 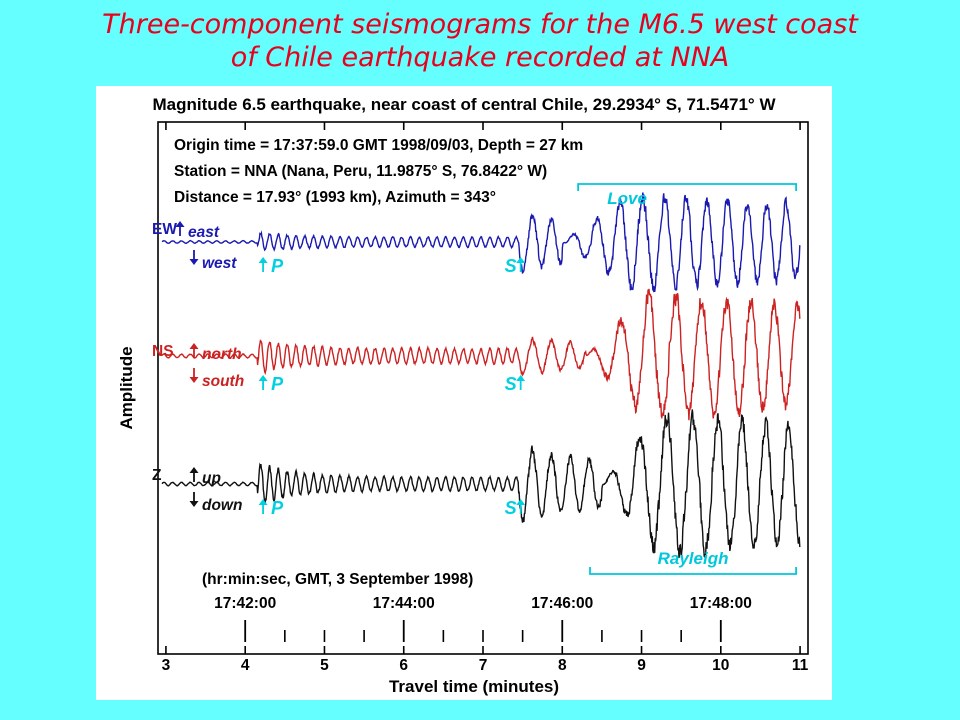 What do you see at coordinates (521, 378) in the screenshot?
I see `s-arrow-ns-head` at bounding box center [521, 378].